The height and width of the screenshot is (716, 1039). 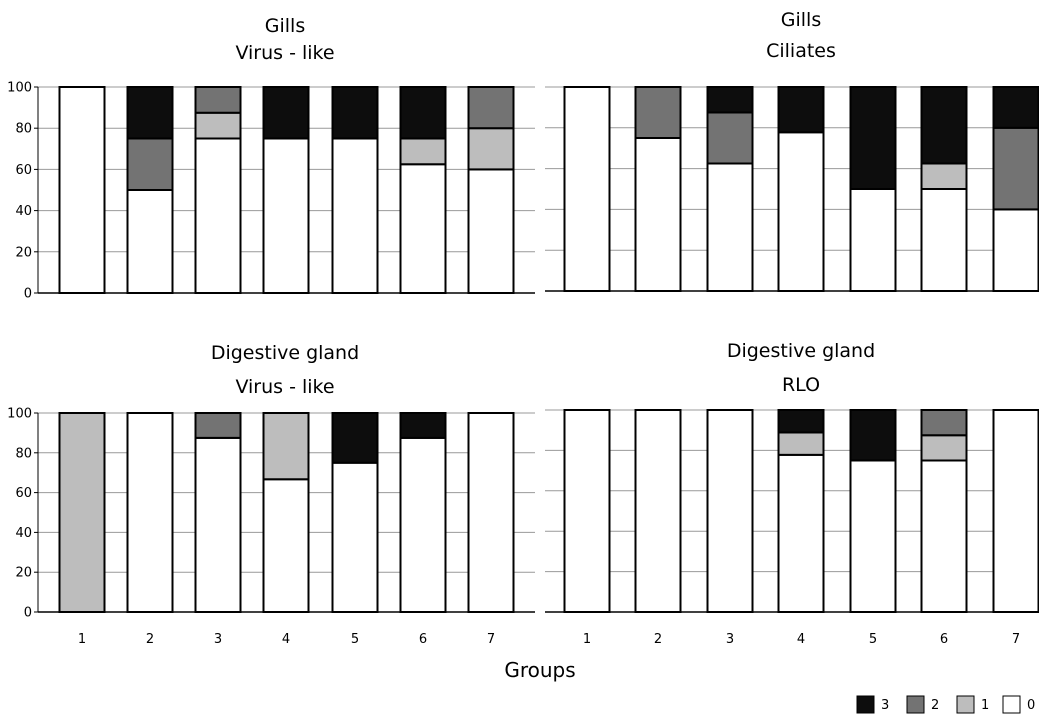 What do you see at coordinates (730, 639) in the screenshot?
I see `x-tick-label: 3` at bounding box center [730, 639].